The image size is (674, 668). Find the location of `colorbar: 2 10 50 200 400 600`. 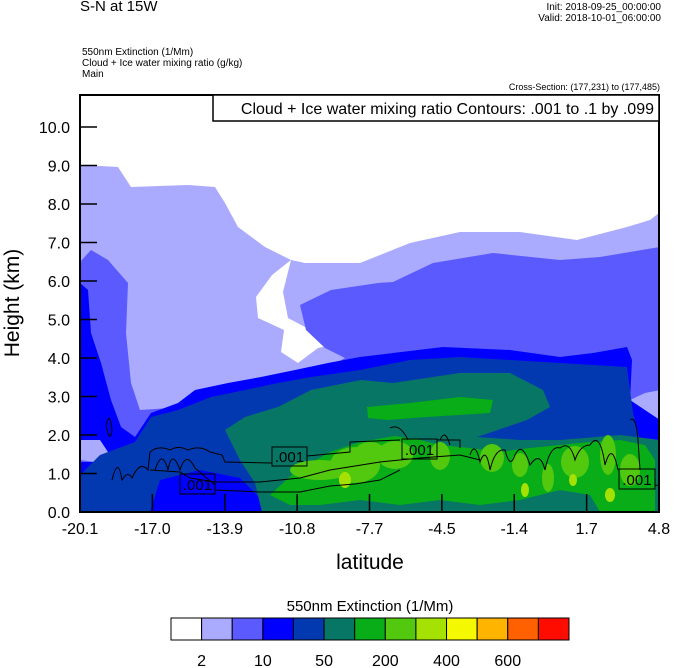

colorbar: 2 10 50 200 400 600 is located at coordinates (370, 642).